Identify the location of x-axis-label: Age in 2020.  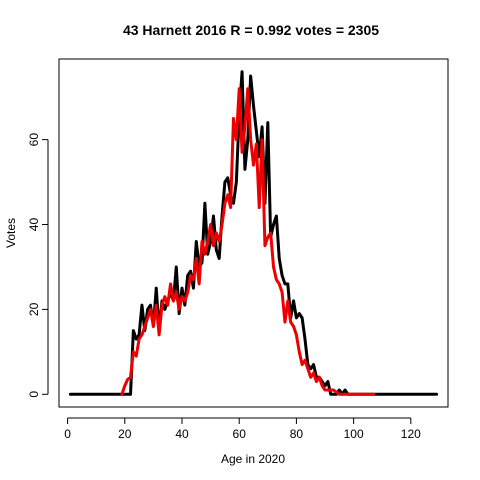
(253, 459).